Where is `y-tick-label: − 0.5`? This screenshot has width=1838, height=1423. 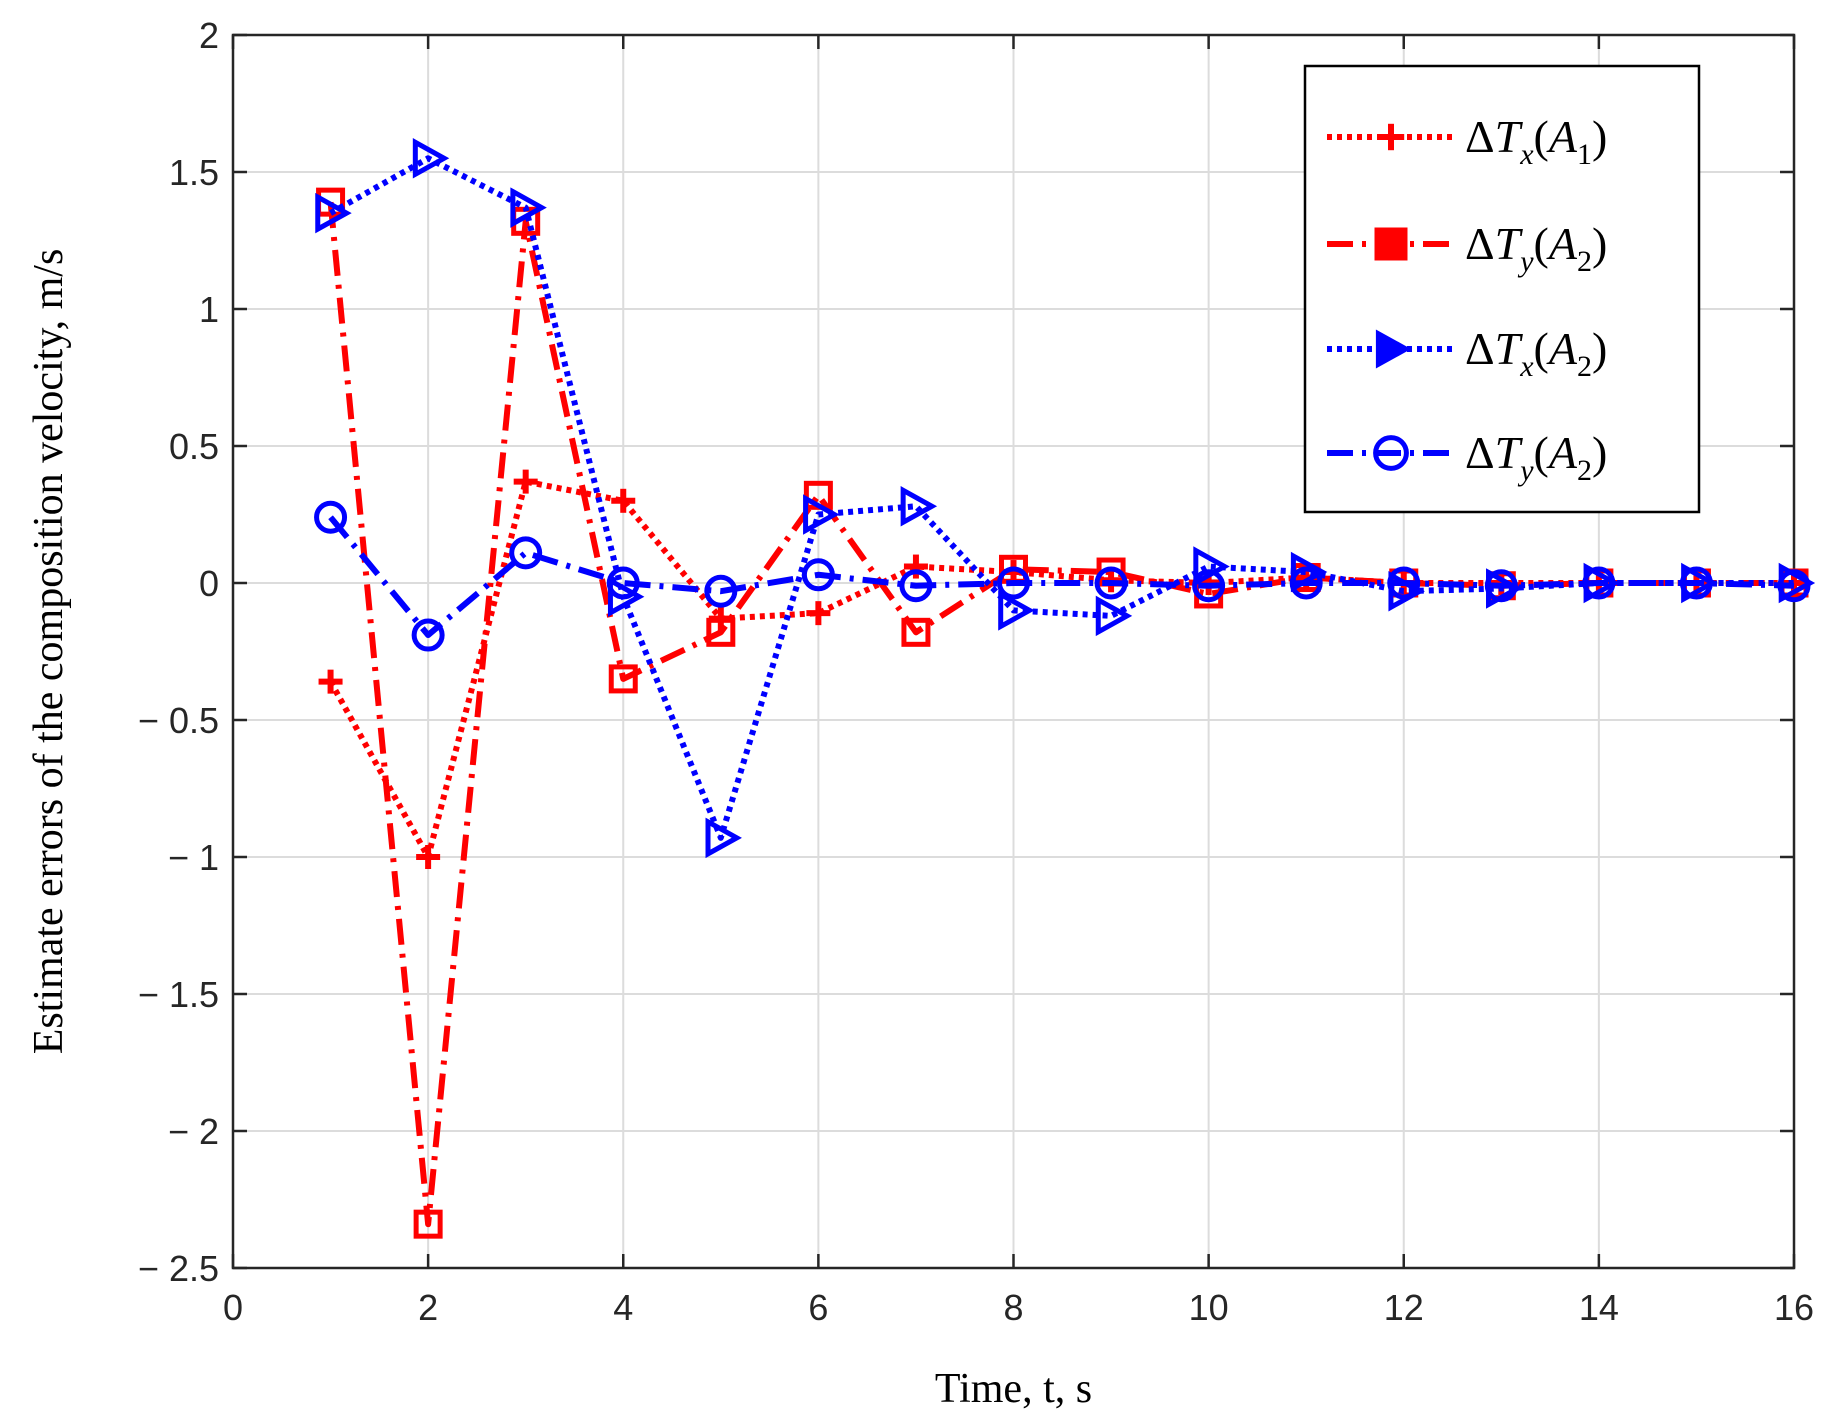 y-tick-label: − 0.5 is located at coordinates (178, 720).